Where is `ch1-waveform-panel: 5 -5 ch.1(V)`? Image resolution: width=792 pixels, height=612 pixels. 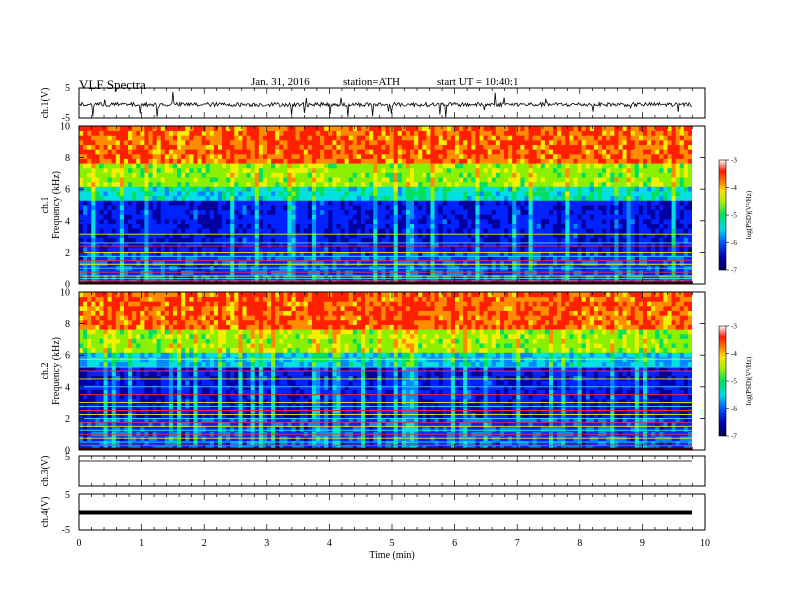
ch1-waveform-panel: 5 -5 ch.1(V) is located at coordinates (373, 103).